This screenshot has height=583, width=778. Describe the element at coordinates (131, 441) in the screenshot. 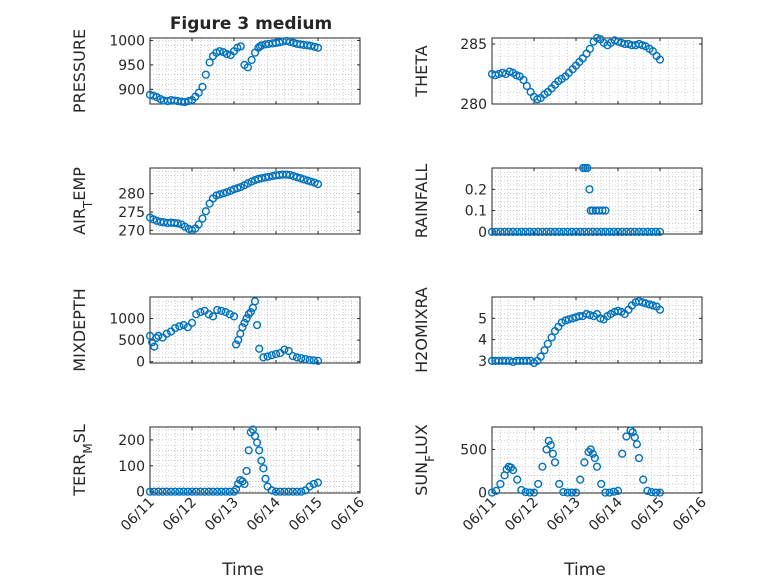

I see `y-tick-label: 200` at that location.